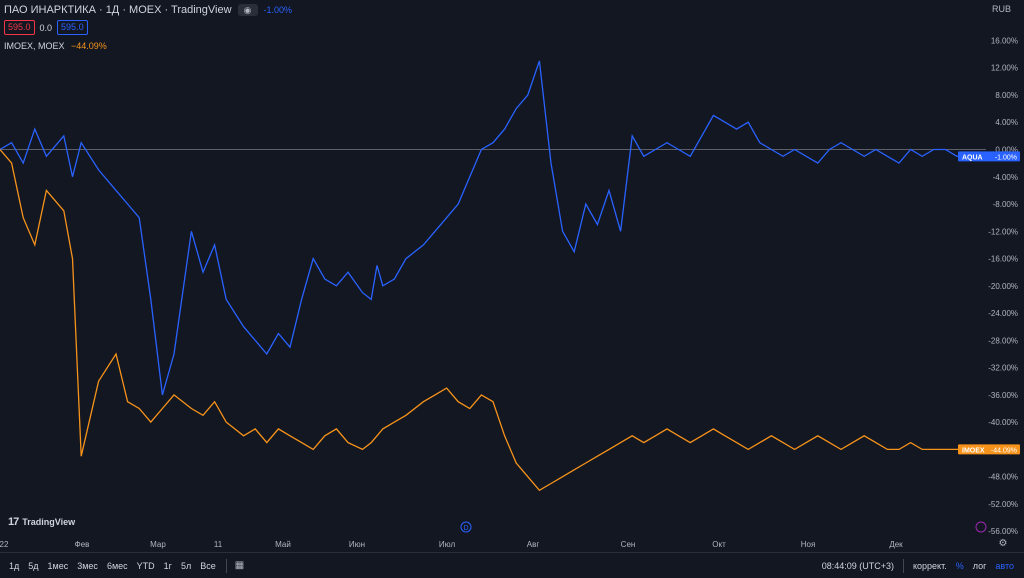 The image size is (1024, 578). Describe the element at coordinates (1003, 313) in the screenshot. I see `y-tick-label: -24.00%` at that location.